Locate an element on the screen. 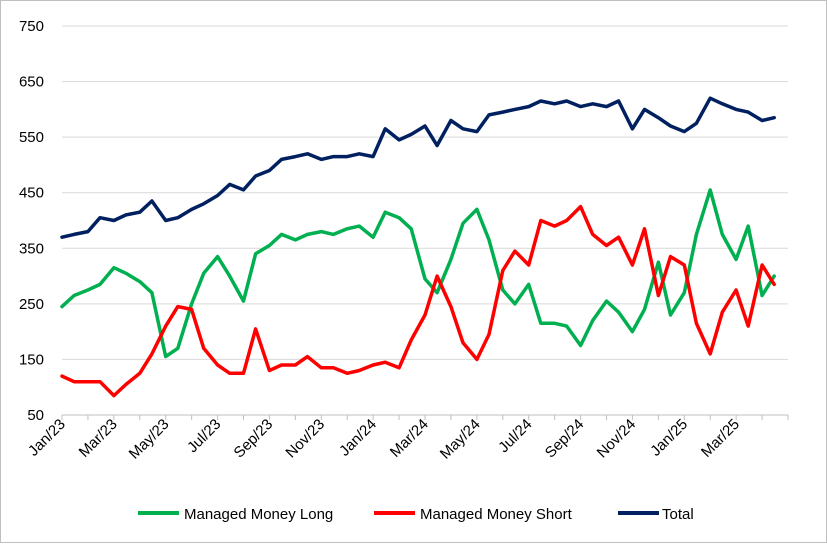  x-tick-label: Sep/24 is located at coordinates (565, 439).